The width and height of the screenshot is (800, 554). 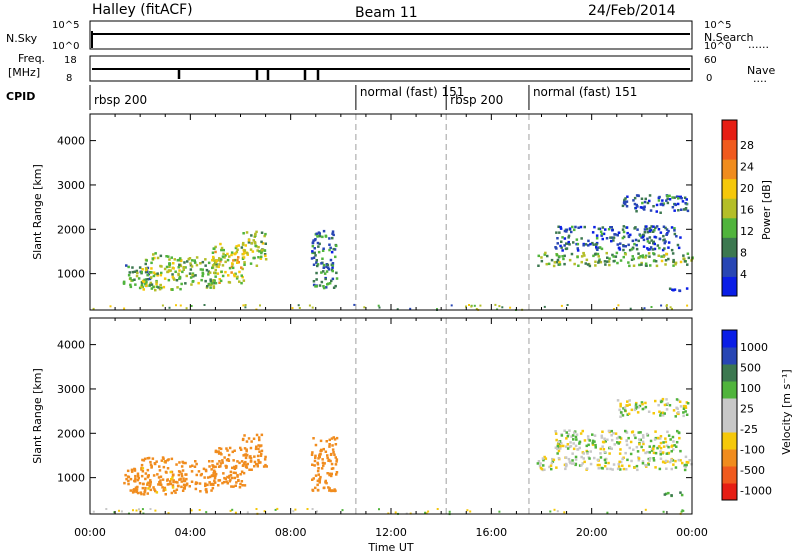 I want to click on colorbar-tick-label: -500, so click(x=752, y=470).